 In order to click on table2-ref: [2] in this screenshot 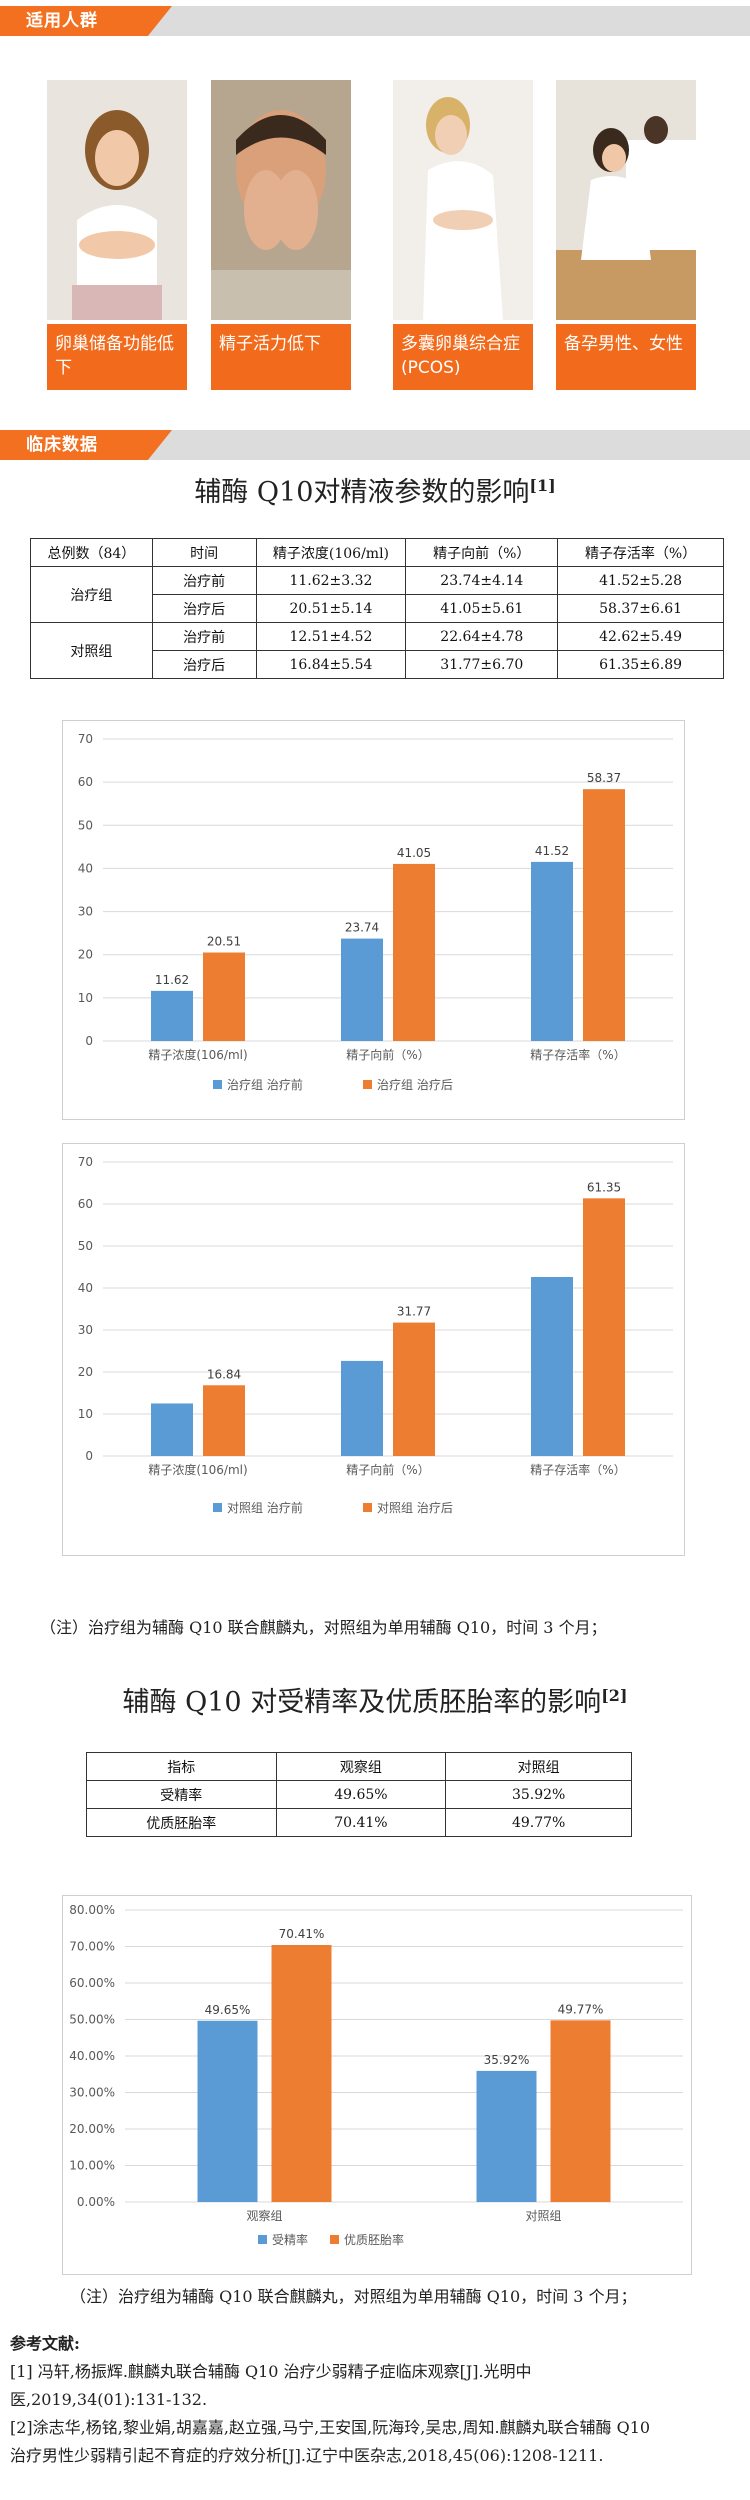, I will do `click(614, 1695)`.